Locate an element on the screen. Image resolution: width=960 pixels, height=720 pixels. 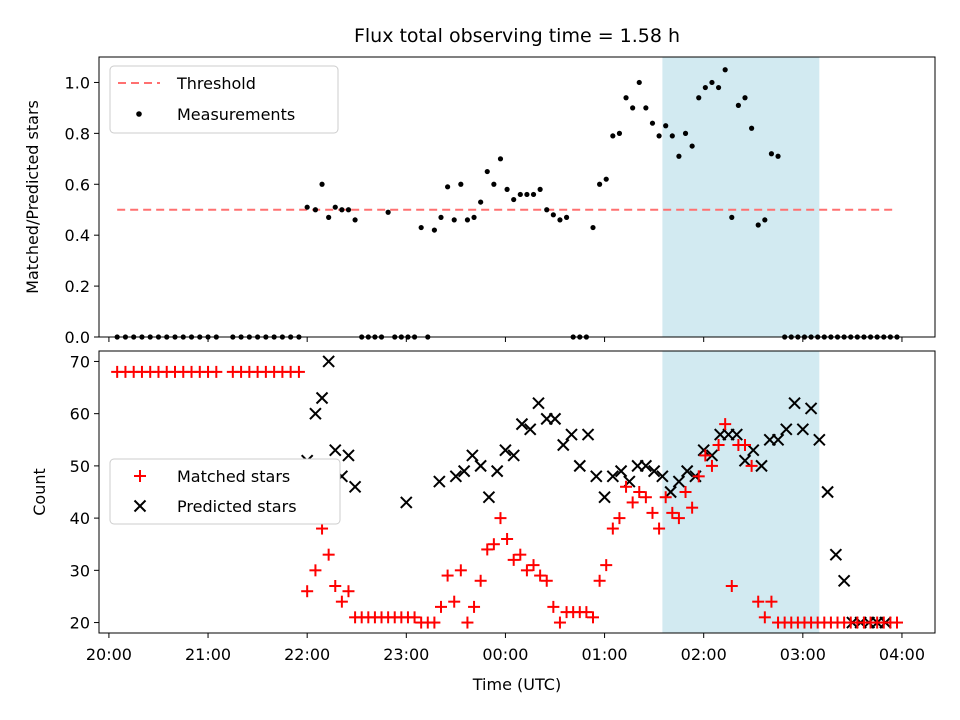
bottom-y-tick-label: 20 is located at coordinates (80, 623).